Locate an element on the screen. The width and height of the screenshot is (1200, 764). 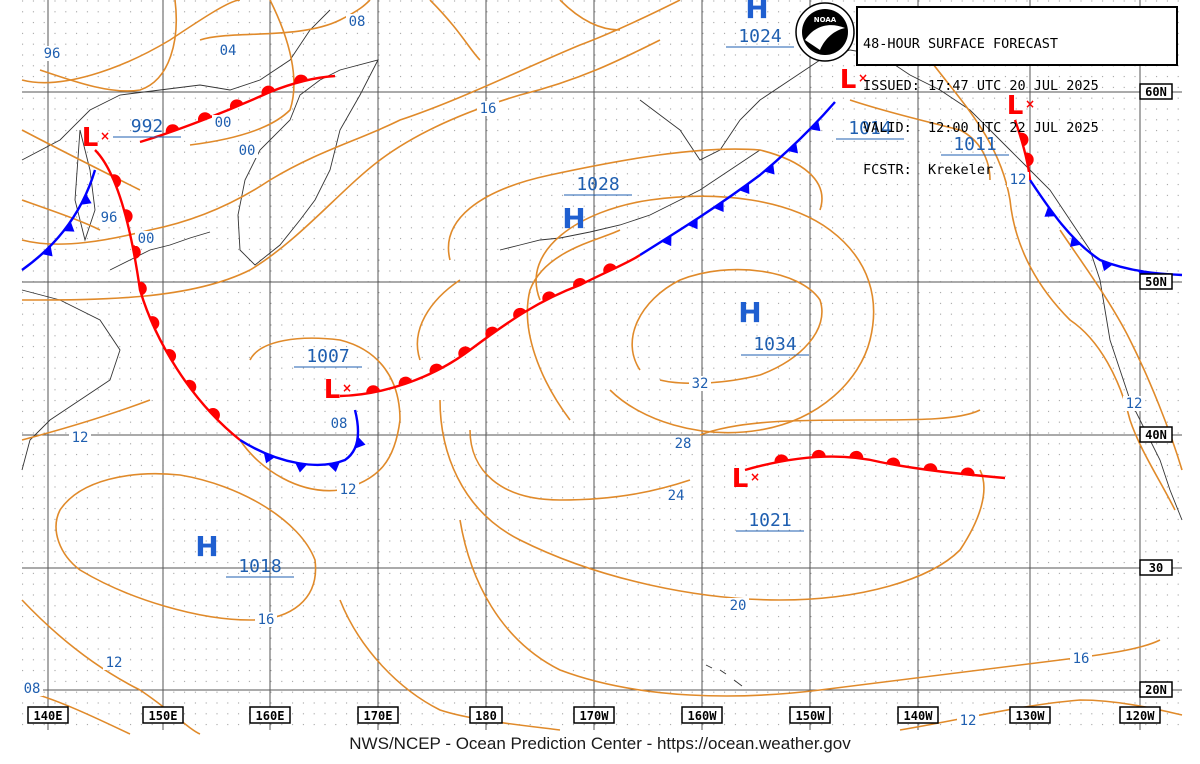
pressure-value: 992 is located at coordinates (147, 126).